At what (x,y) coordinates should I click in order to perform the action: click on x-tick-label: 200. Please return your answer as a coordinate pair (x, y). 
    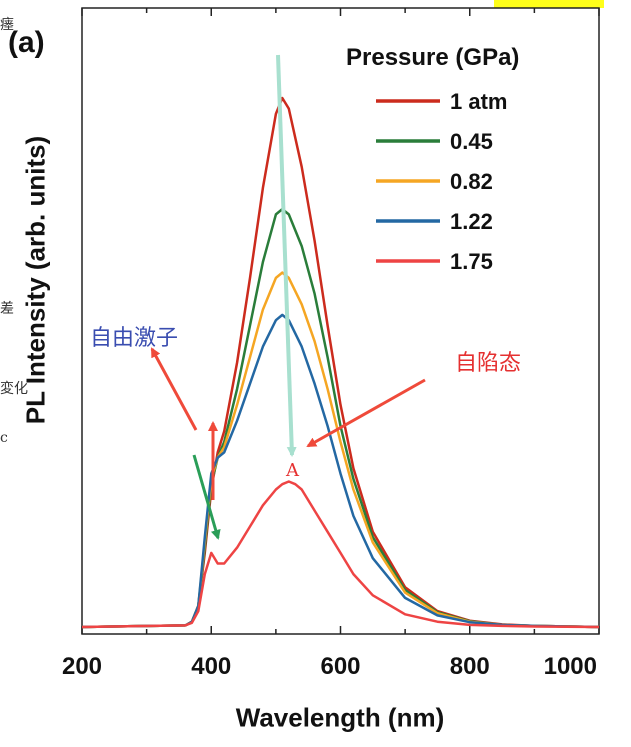
    Looking at the image, I should click on (82, 666).